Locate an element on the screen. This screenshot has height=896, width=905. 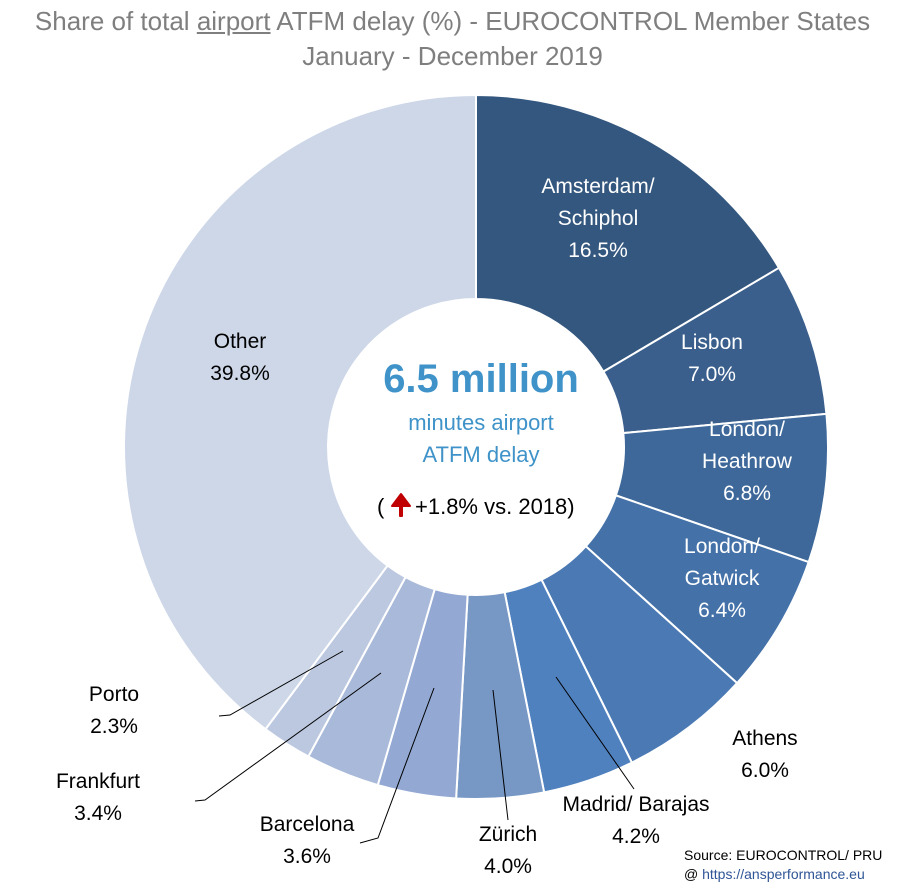
name-label-frankfurt: Frankfurt is located at coordinates (98, 781).